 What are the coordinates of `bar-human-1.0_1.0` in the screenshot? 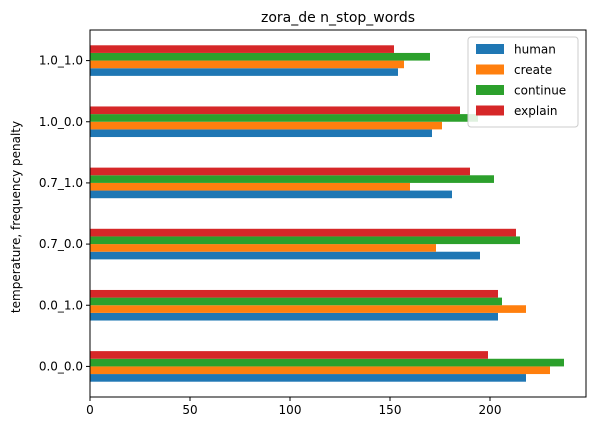 It's located at (244, 72).